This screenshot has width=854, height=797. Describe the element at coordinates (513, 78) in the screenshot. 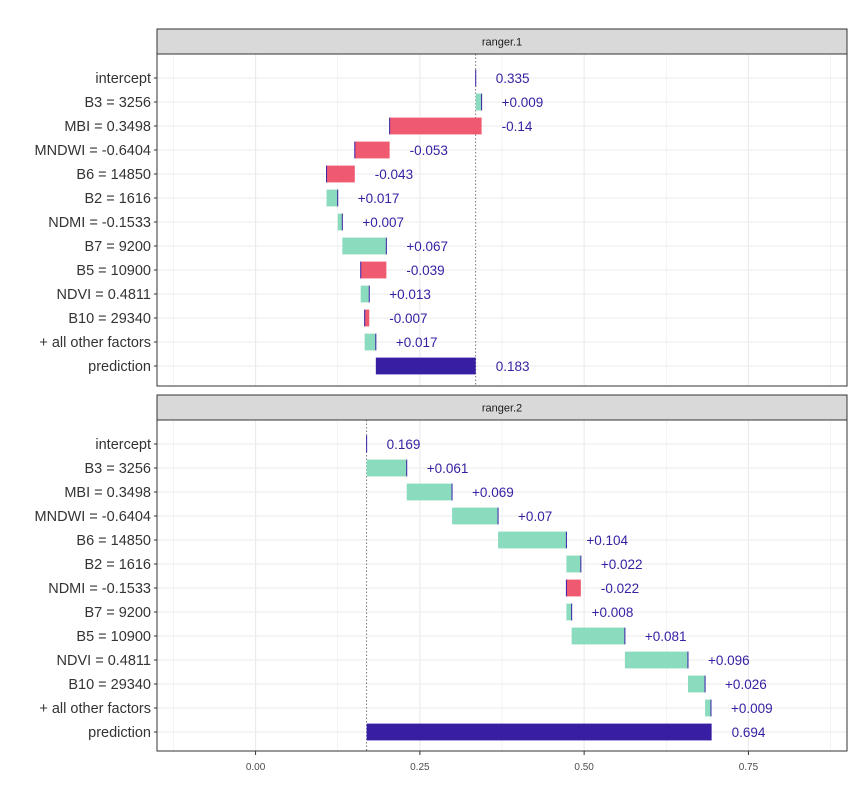

I see `value-label: 0.335` at that location.